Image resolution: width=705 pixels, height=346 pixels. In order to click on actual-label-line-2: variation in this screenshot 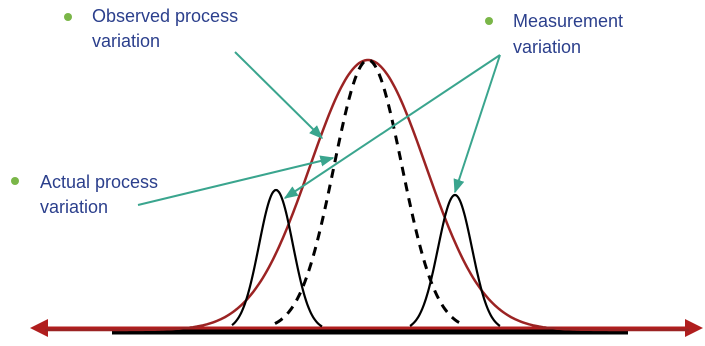, I will do `click(74, 207)`.